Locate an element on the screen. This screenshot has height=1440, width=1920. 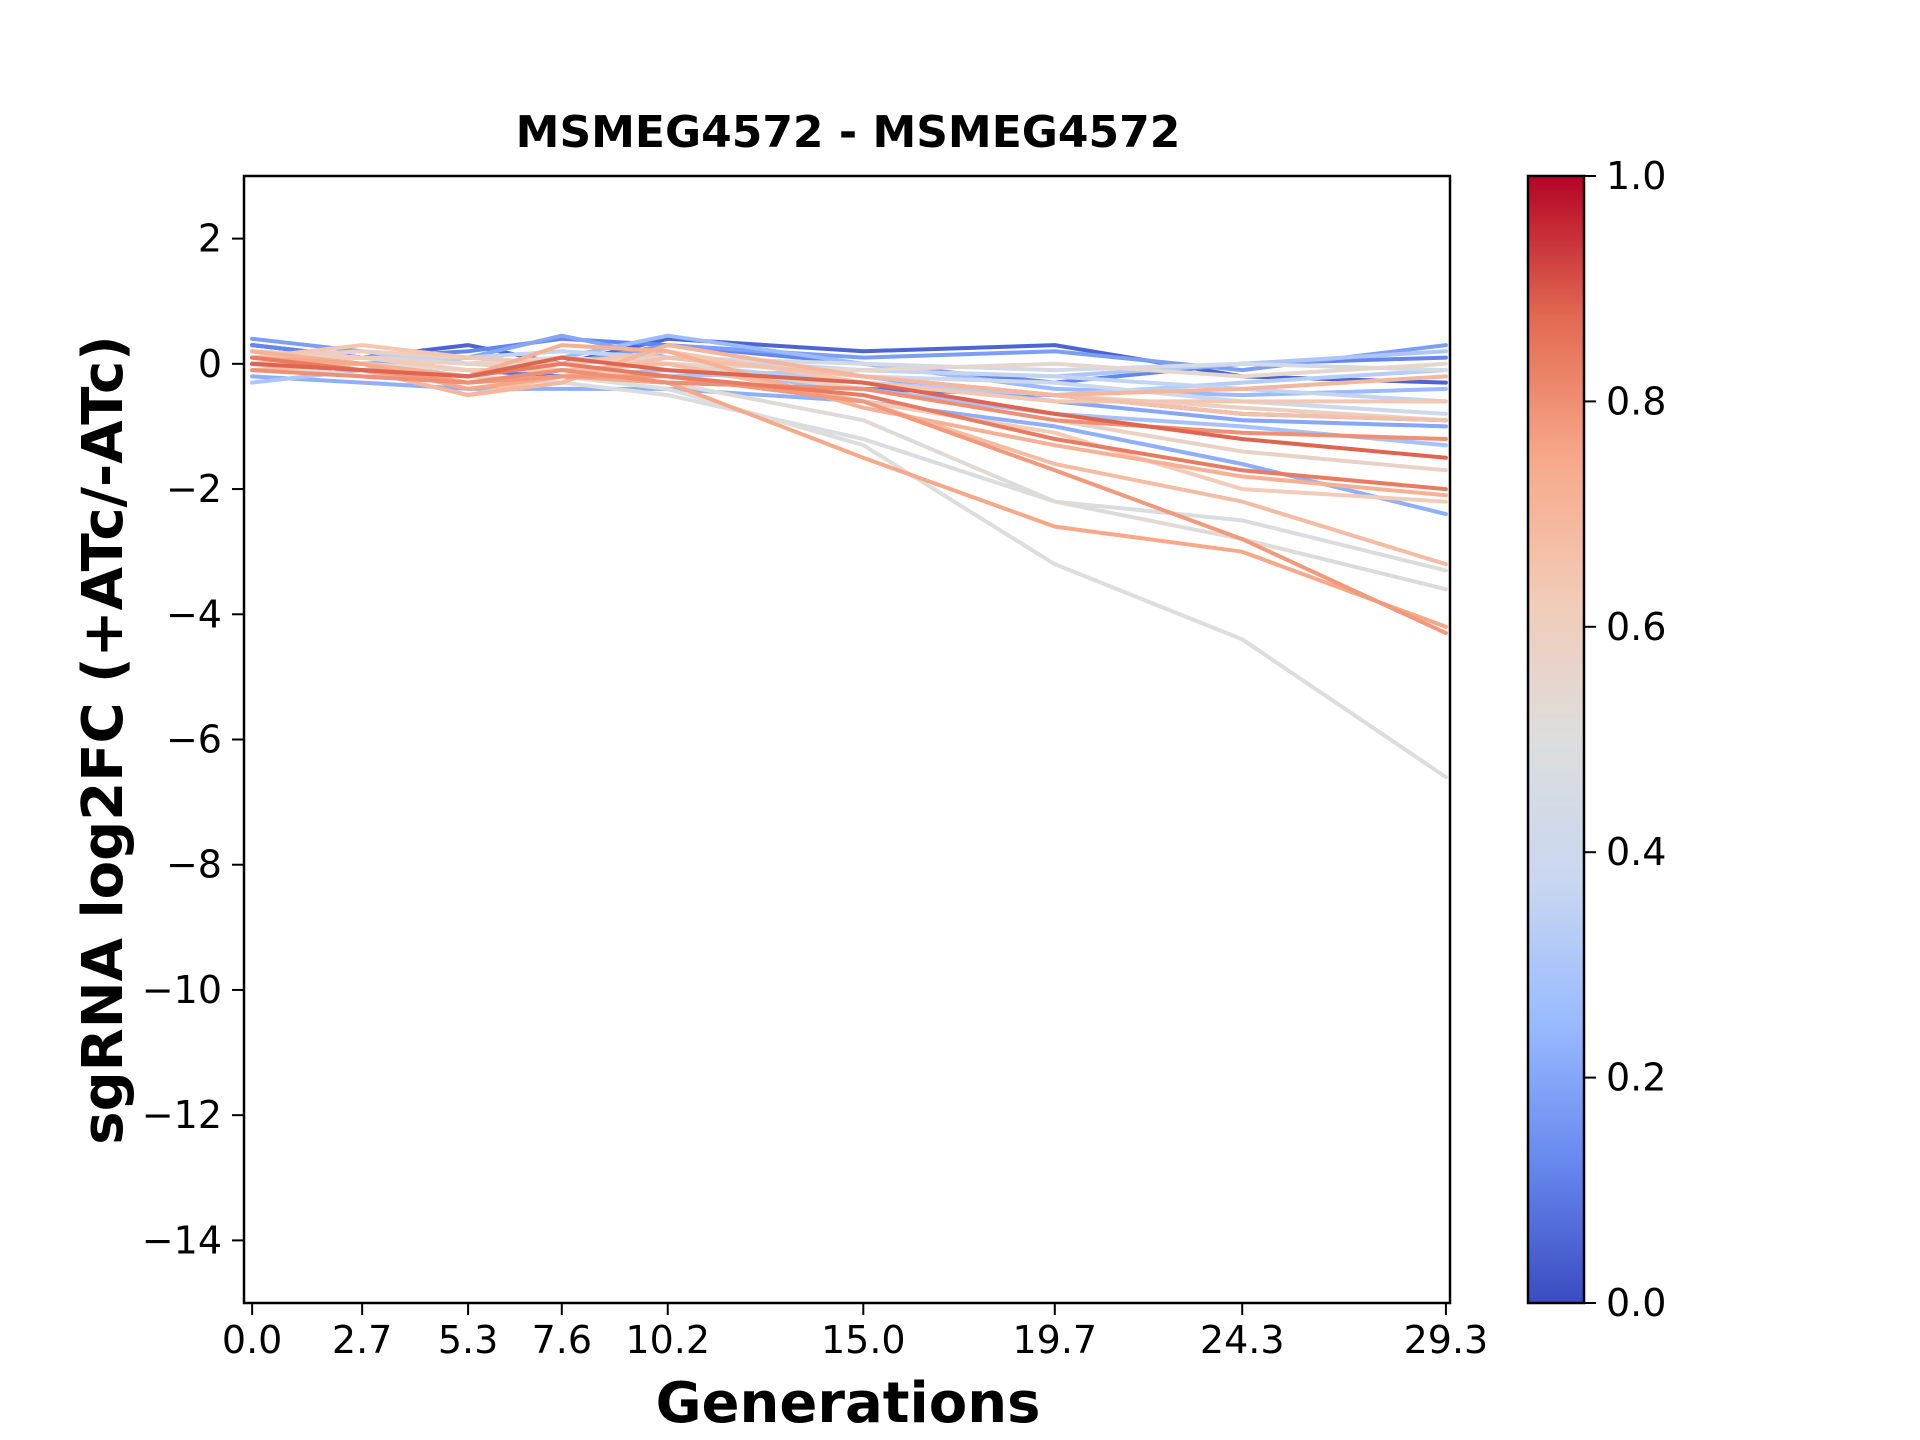
y-axis-label: sgRNA log2FC (+ATc/-ATc) is located at coordinates (103, 740).